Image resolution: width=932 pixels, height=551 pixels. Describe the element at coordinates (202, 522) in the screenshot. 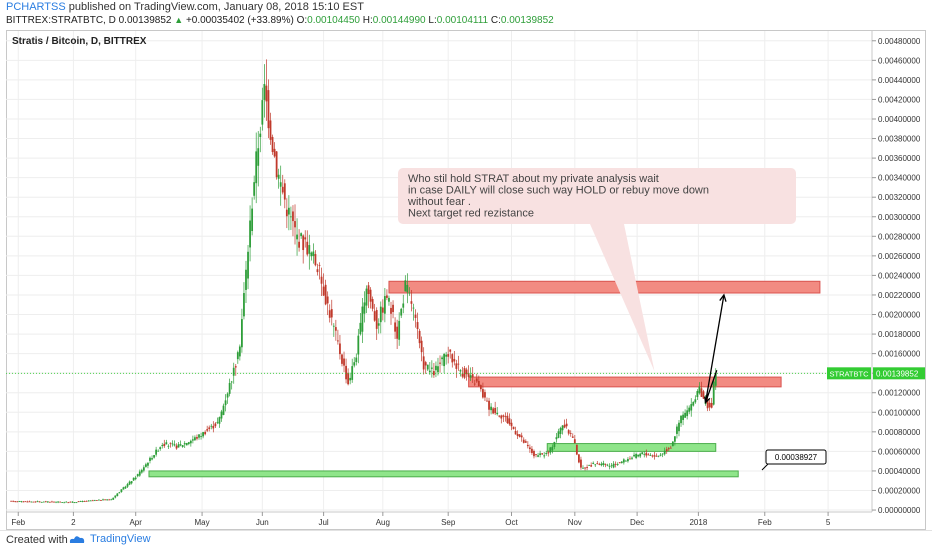

I see `time-tick-label: May` at that location.